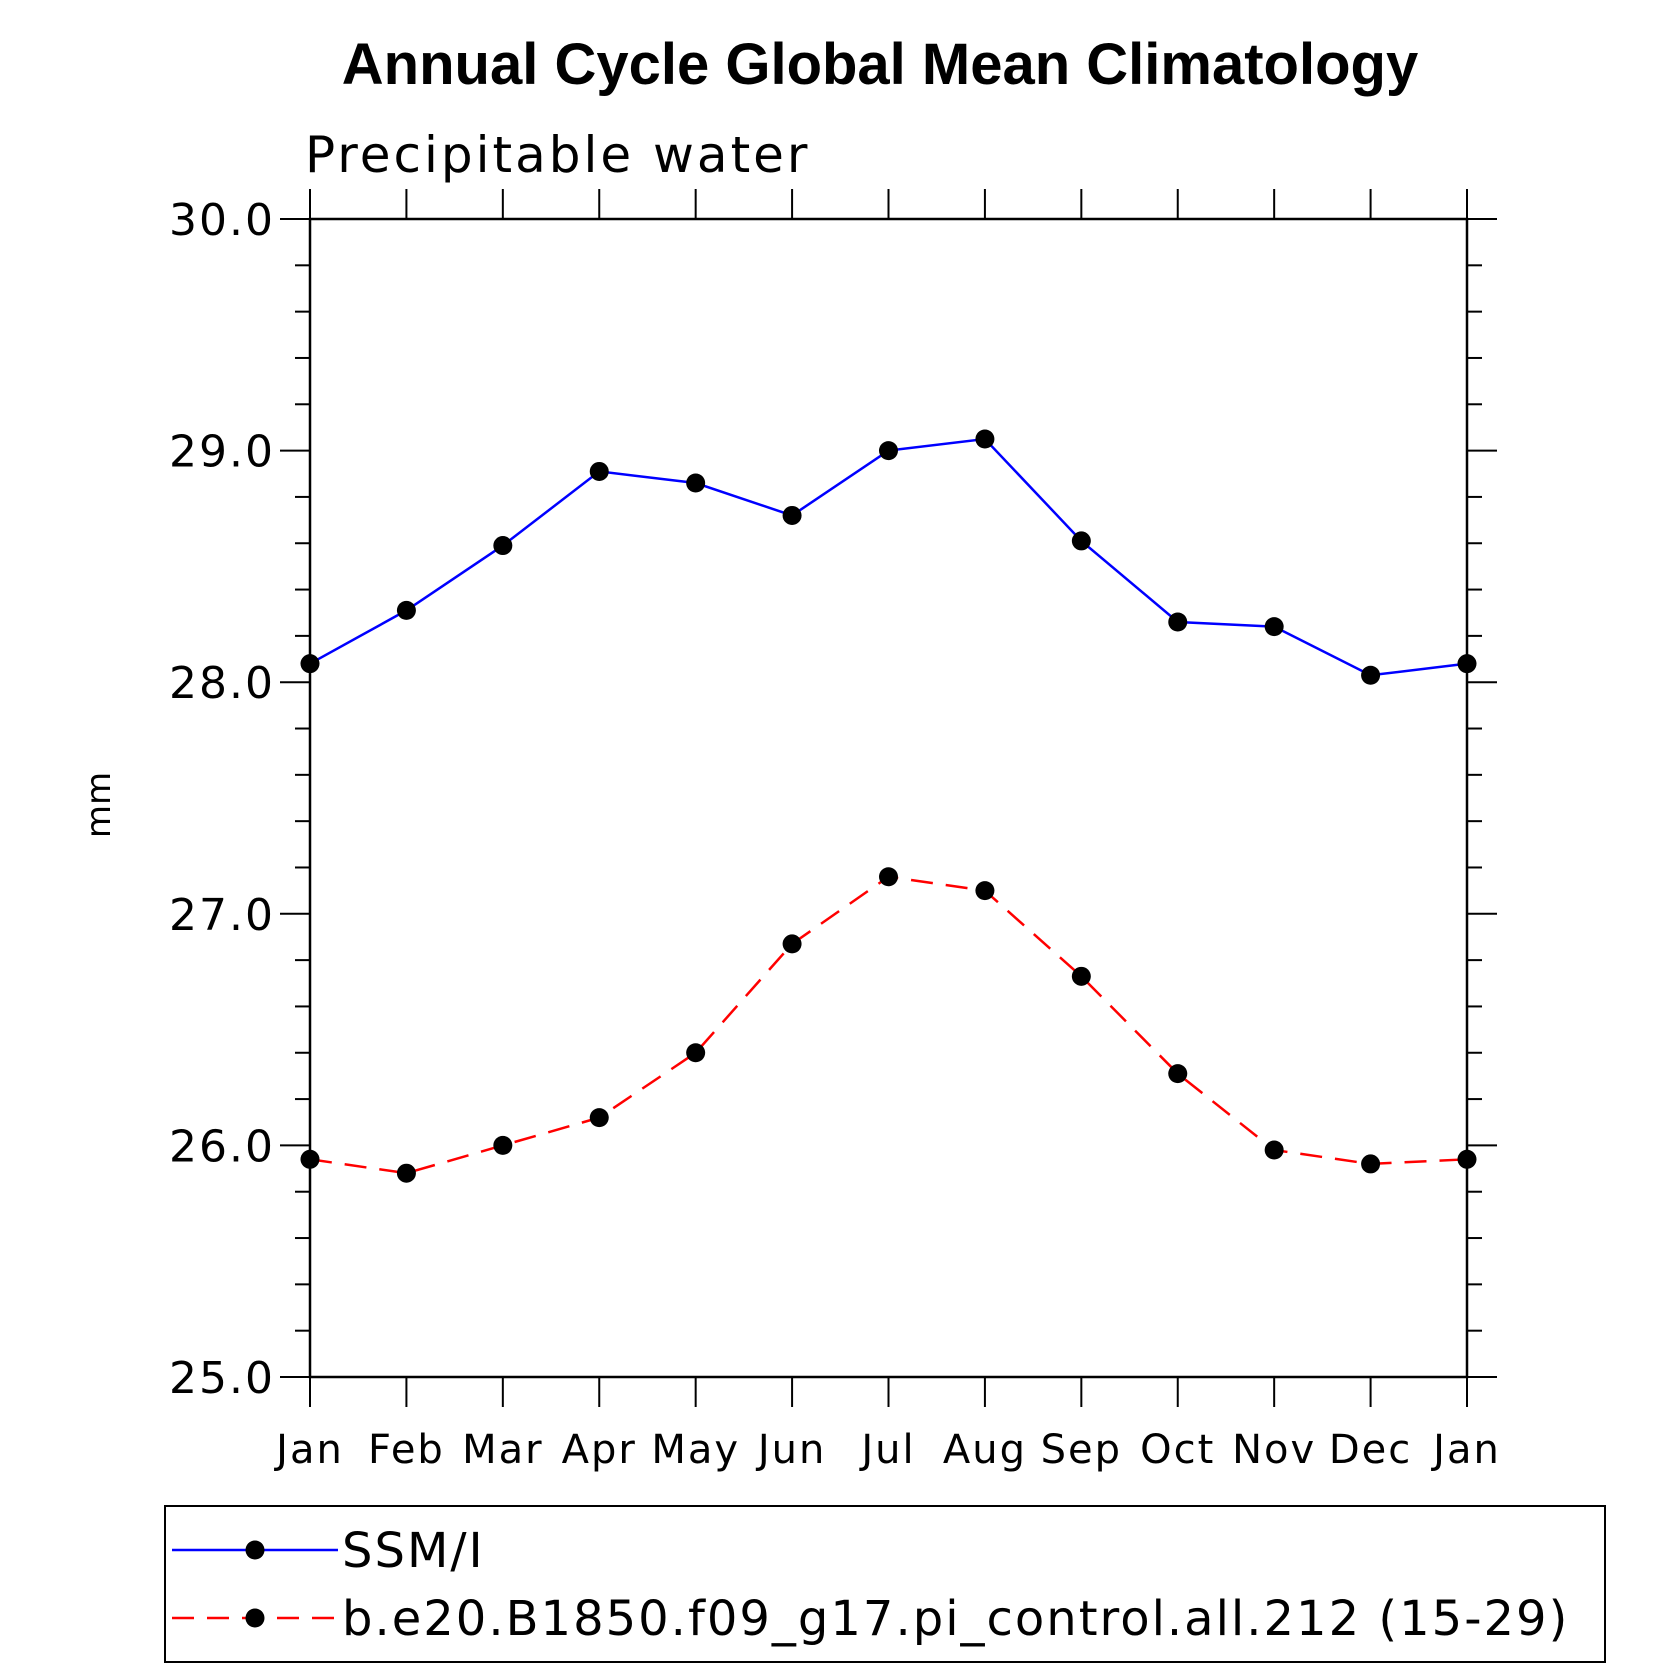 The width and height of the screenshot is (1680, 1680). I want to click on x-tick-label: Oct, so click(1177, 1450).